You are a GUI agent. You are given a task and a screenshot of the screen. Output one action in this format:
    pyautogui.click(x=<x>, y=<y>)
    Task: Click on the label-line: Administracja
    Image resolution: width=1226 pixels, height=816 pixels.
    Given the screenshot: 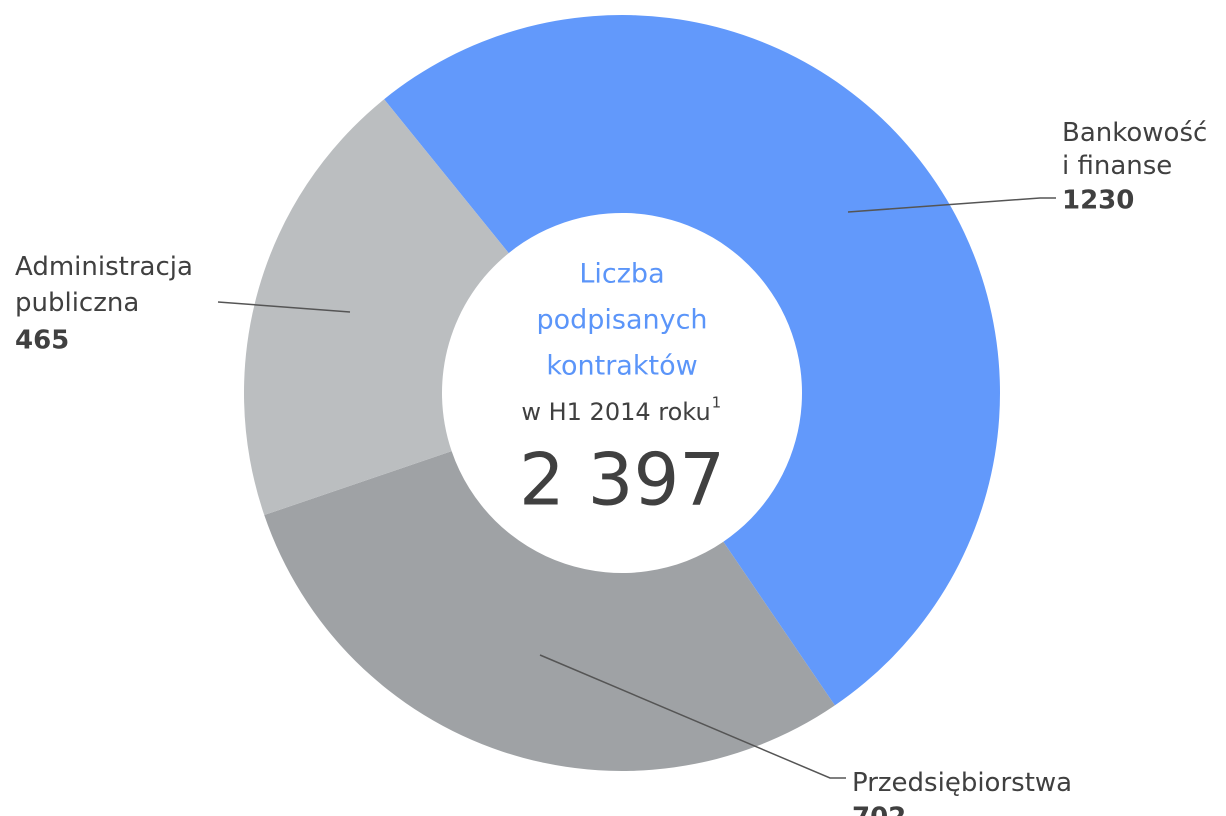 What is the action you would take?
    pyautogui.click(x=104, y=267)
    